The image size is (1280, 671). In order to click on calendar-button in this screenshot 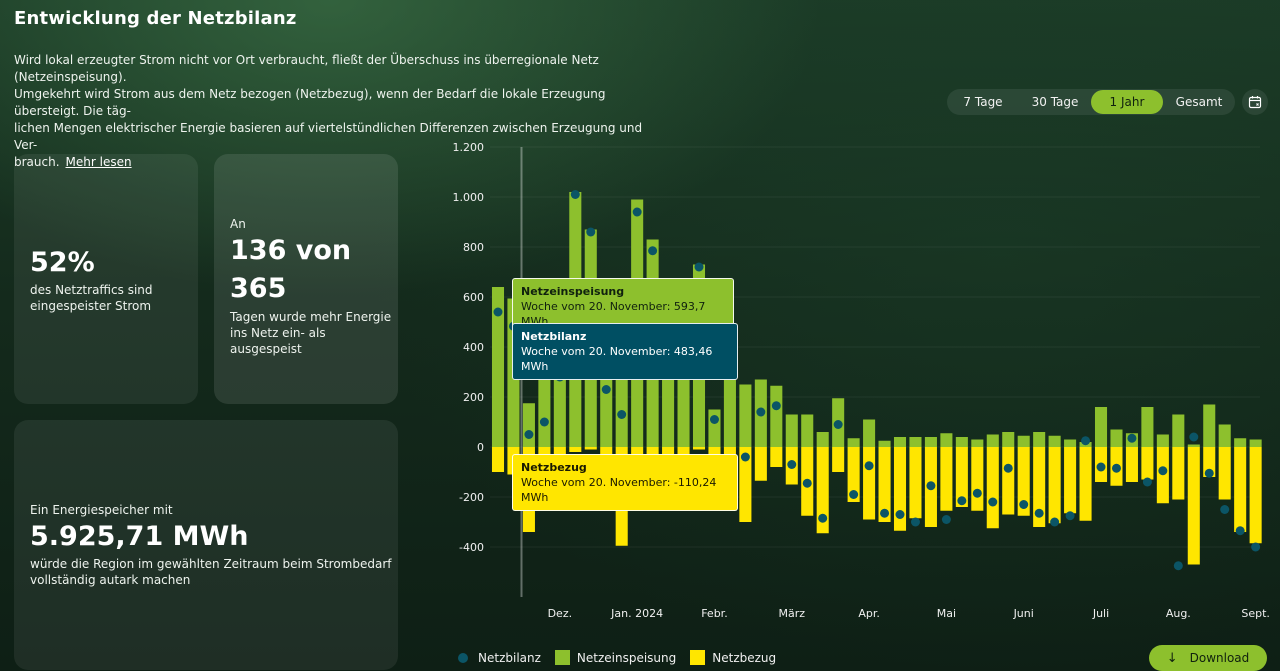, I will do `click(1255, 102)`.